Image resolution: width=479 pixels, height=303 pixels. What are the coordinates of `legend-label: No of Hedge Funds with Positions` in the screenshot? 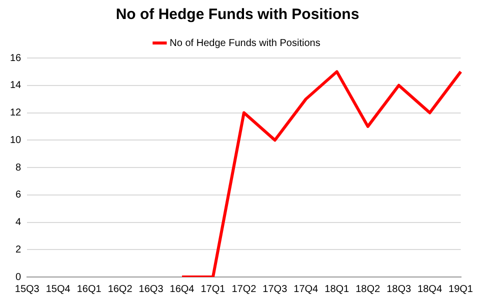 It's located at (245, 43).